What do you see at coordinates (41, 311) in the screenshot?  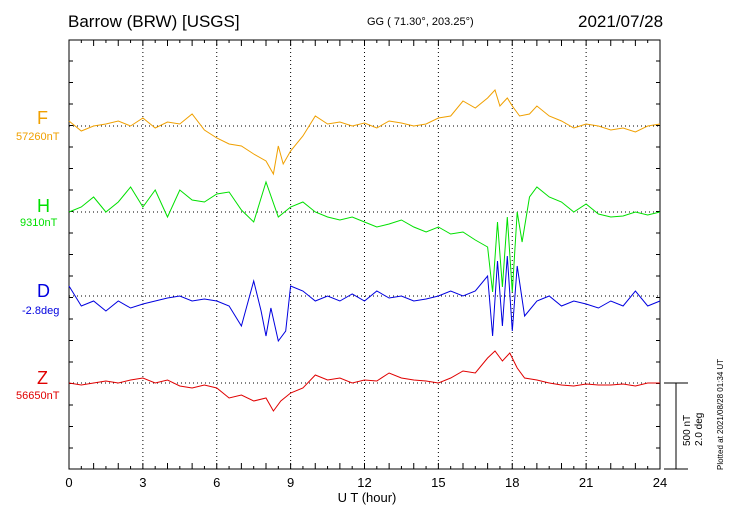 I see `channel-d-baseline: -2.8deg` at bounding box center [41, 311].